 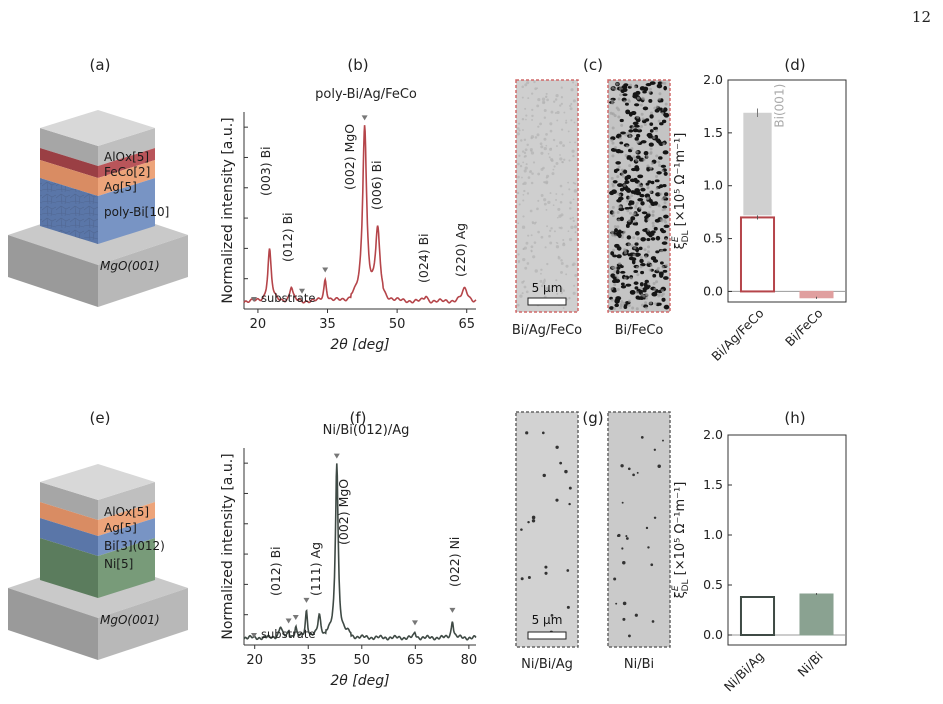 What do you see at coordinates (787, 191) in the screenshot?
I see `plot-frame` at bounding box center [787, 191].